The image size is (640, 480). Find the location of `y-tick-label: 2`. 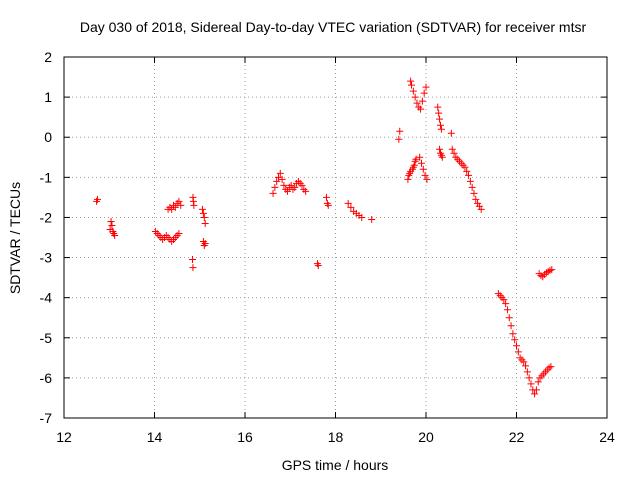

y-tick-label: 2 is located at coordinates (48, 57).